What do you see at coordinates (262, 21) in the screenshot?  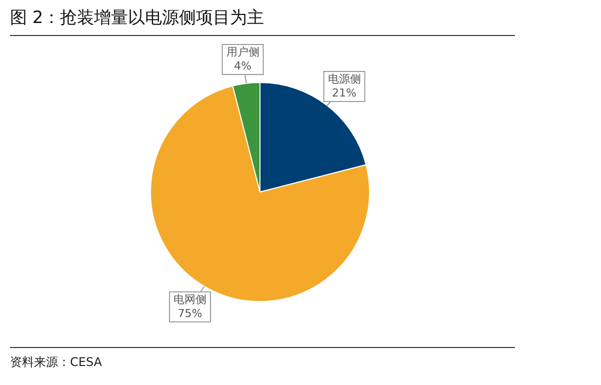 I see `chart-title: 图 2：抢装增量以电源侧项目为主` at bounding box center [262, 21].